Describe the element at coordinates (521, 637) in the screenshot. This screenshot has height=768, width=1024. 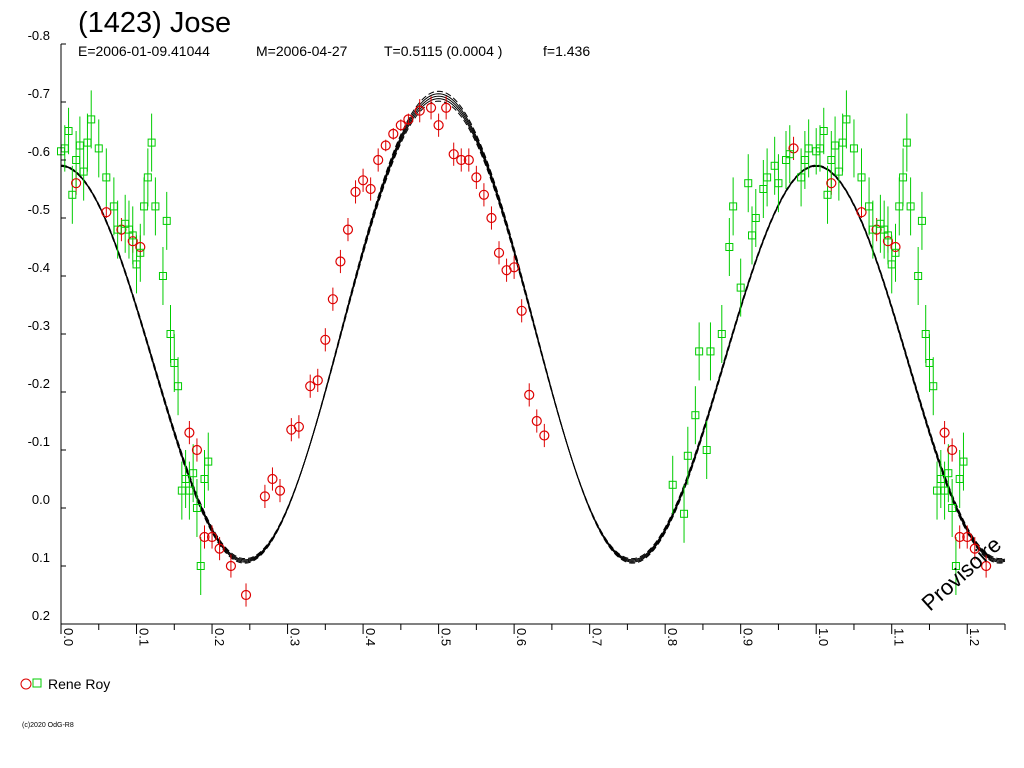
I see `x-tick-label: 0.6` at that location.